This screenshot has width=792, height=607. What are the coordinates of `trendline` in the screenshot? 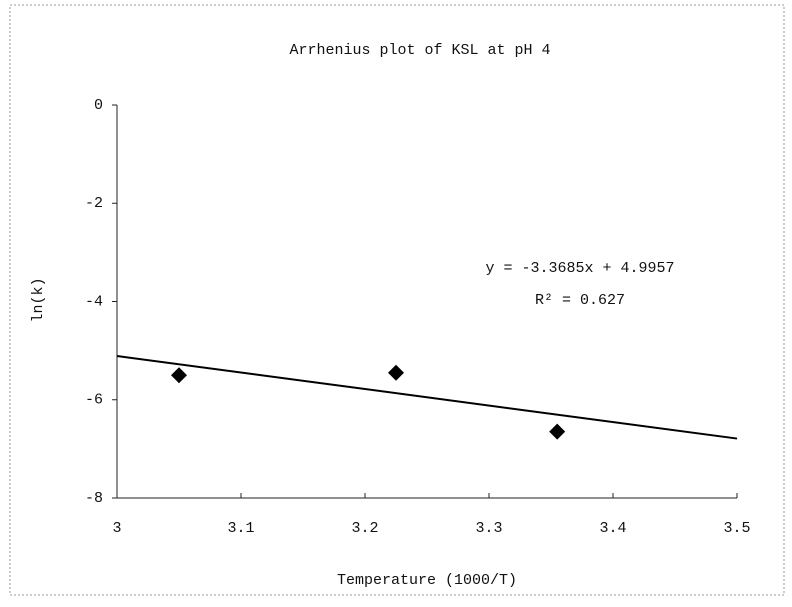 It's located at (427, 397).